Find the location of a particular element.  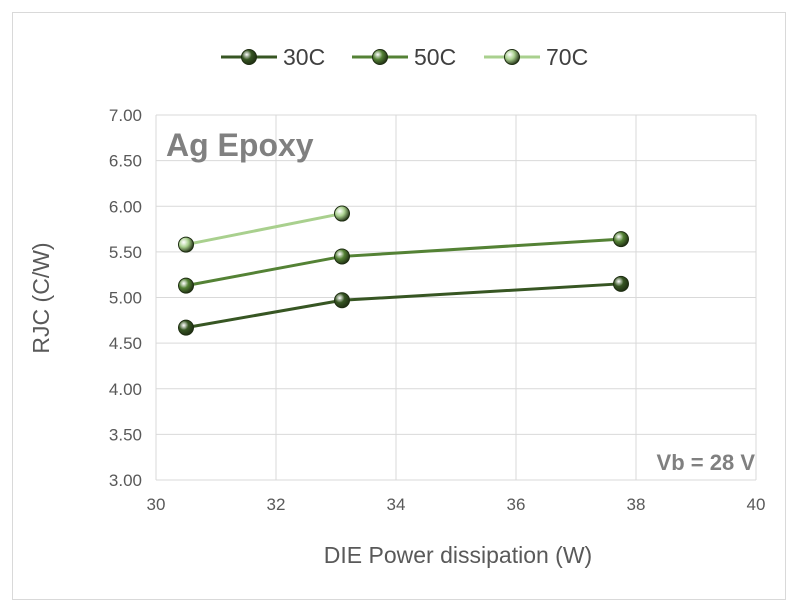

y-axis-tick-labels: 7.00 6.50 6.00 5.50 5.00 4.50 4.00 3.50 3.00 is located at coordinates (125, 298).